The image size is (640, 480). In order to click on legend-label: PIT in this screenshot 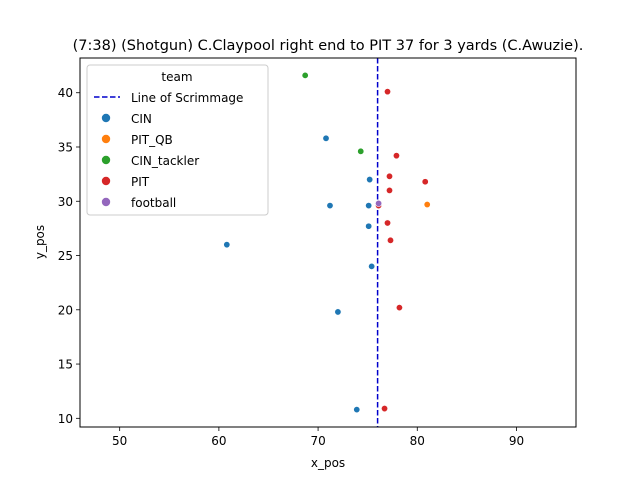, I will do `click(140, 182)`.